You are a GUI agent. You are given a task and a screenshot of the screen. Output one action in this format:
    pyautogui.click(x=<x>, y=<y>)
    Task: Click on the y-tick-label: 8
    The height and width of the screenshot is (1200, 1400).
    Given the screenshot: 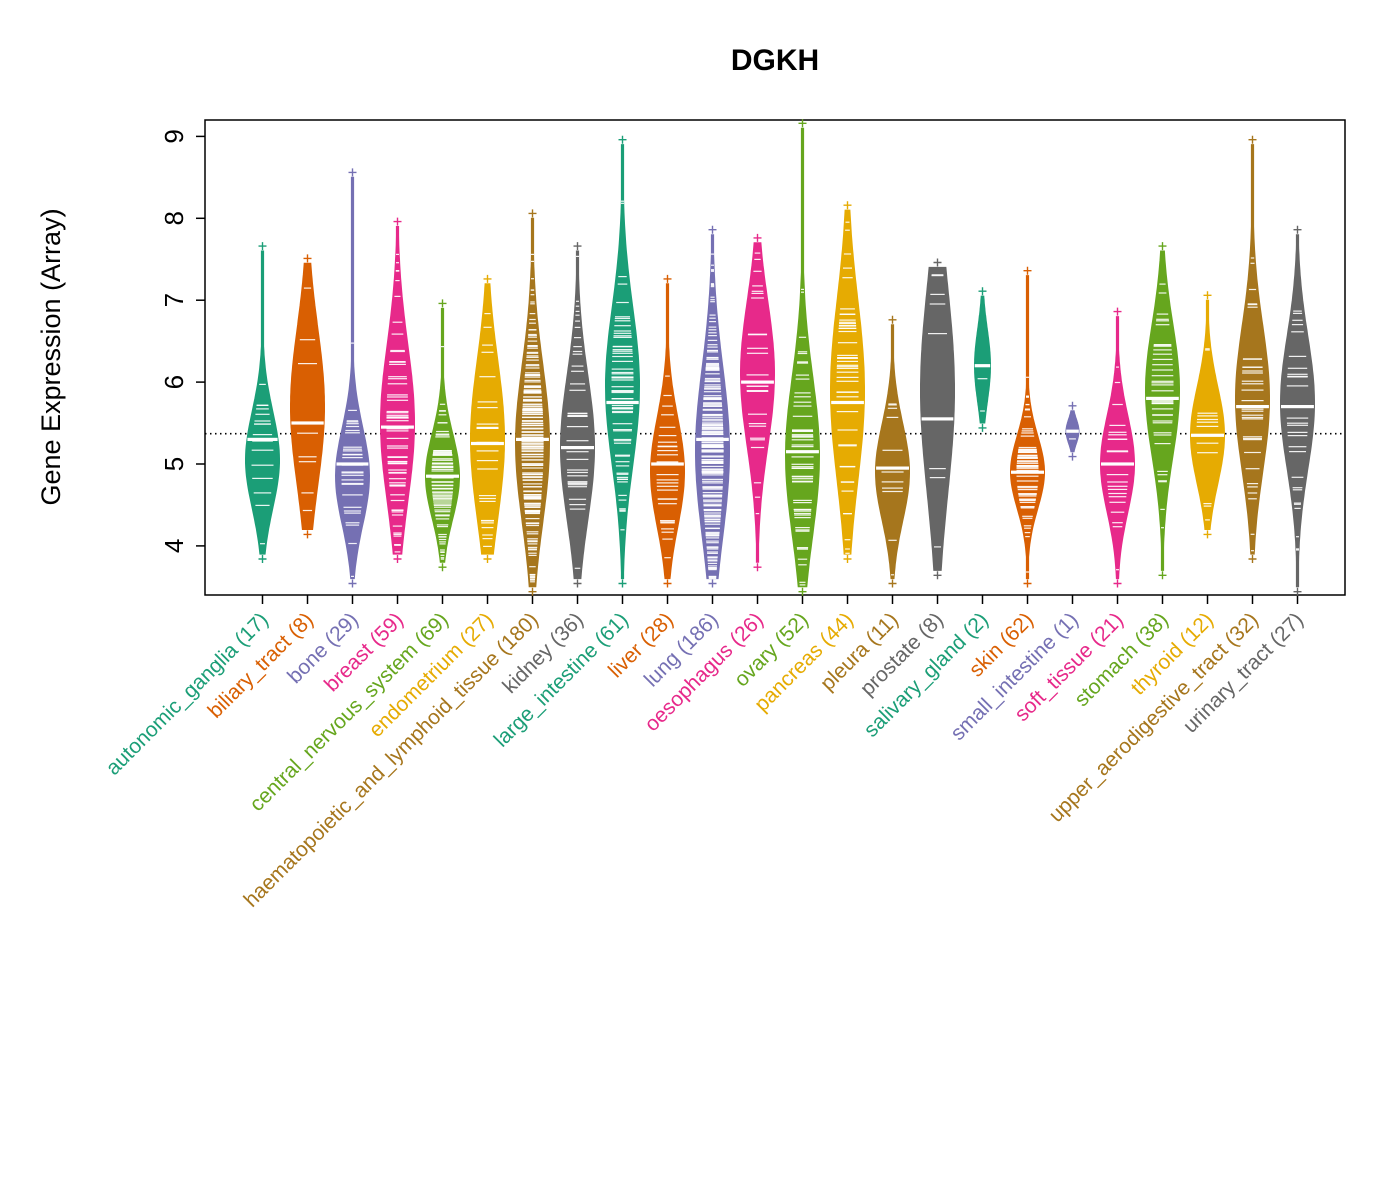 What is the action you would take?
    pyautogui.click(x=174, y=218)
    